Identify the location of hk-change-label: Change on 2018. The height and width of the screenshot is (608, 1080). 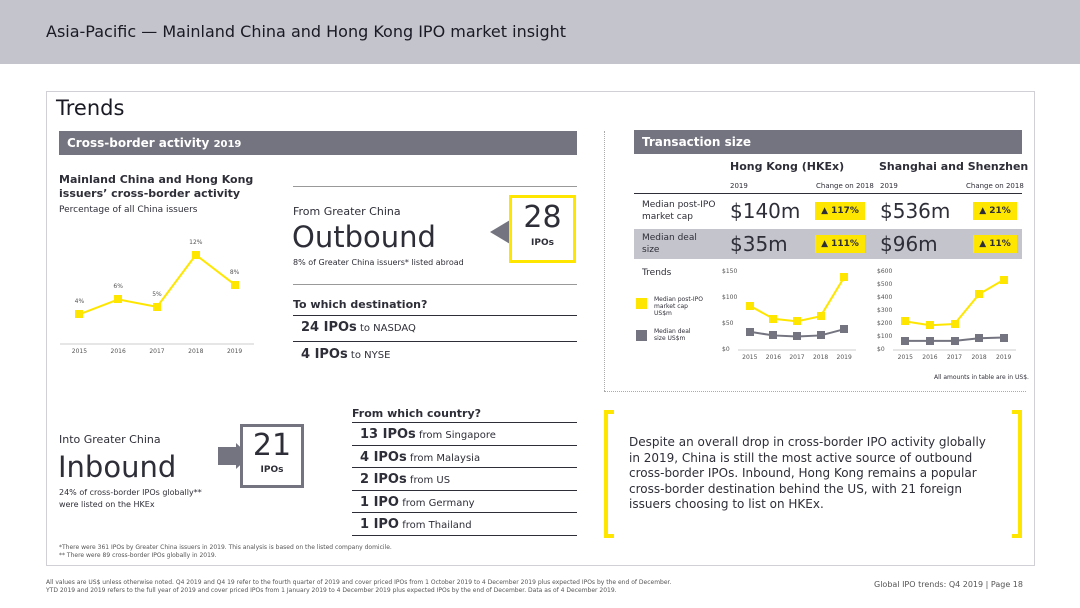
(845, 186).